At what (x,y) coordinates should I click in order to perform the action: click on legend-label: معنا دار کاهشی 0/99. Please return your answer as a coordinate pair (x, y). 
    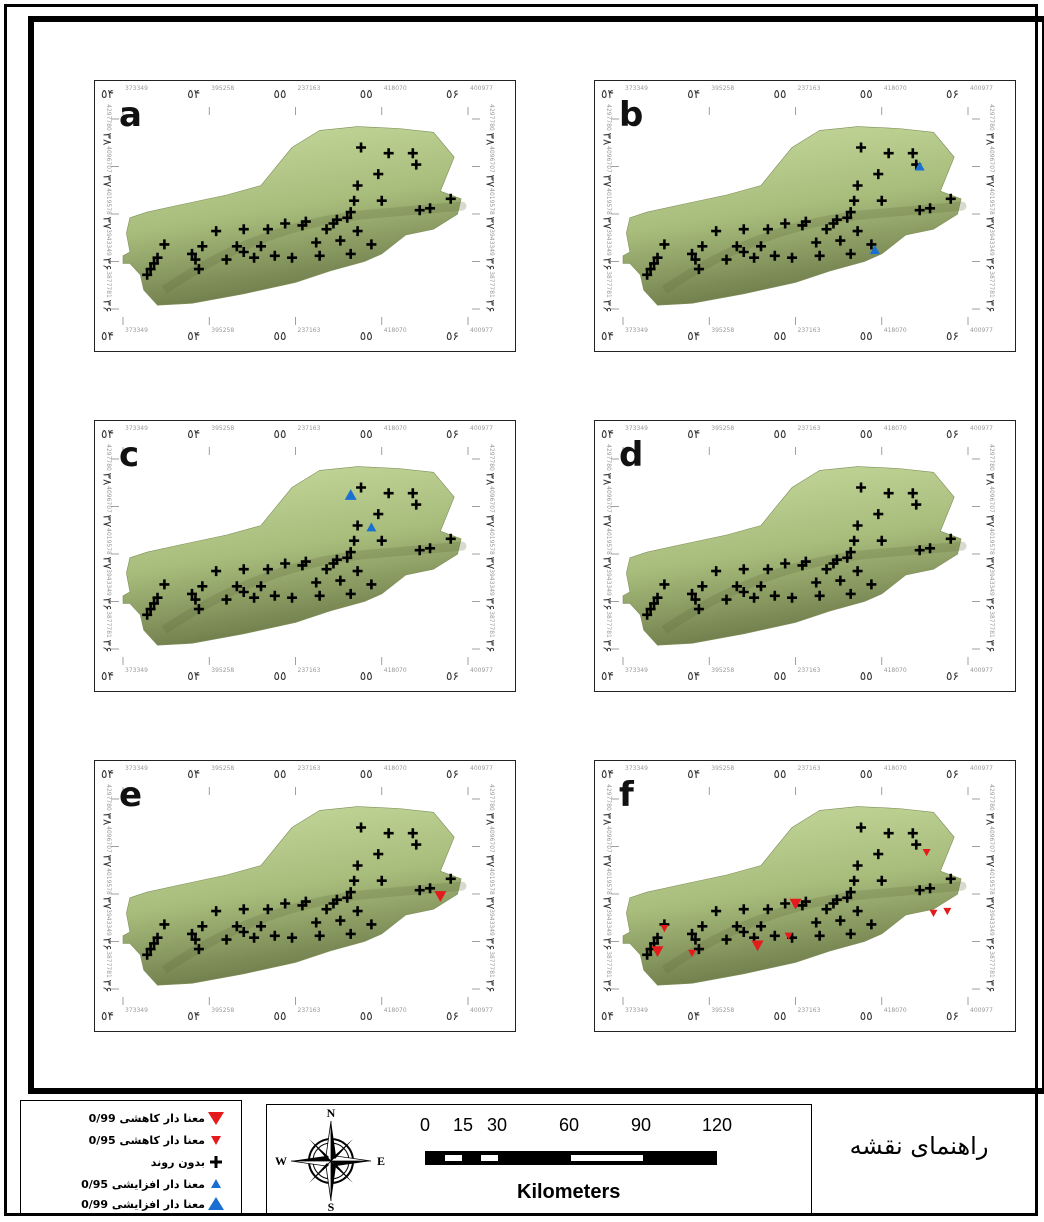
    Looking at the image, I should click on (146, 1118).